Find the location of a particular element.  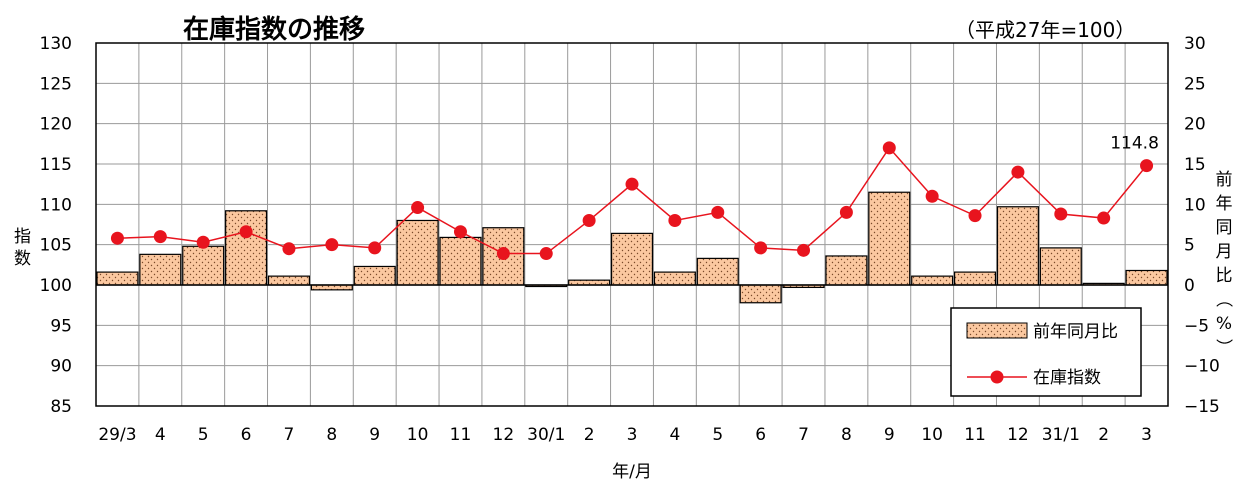

x-tick-label: 30/1 is located at coordinates (546, 435).